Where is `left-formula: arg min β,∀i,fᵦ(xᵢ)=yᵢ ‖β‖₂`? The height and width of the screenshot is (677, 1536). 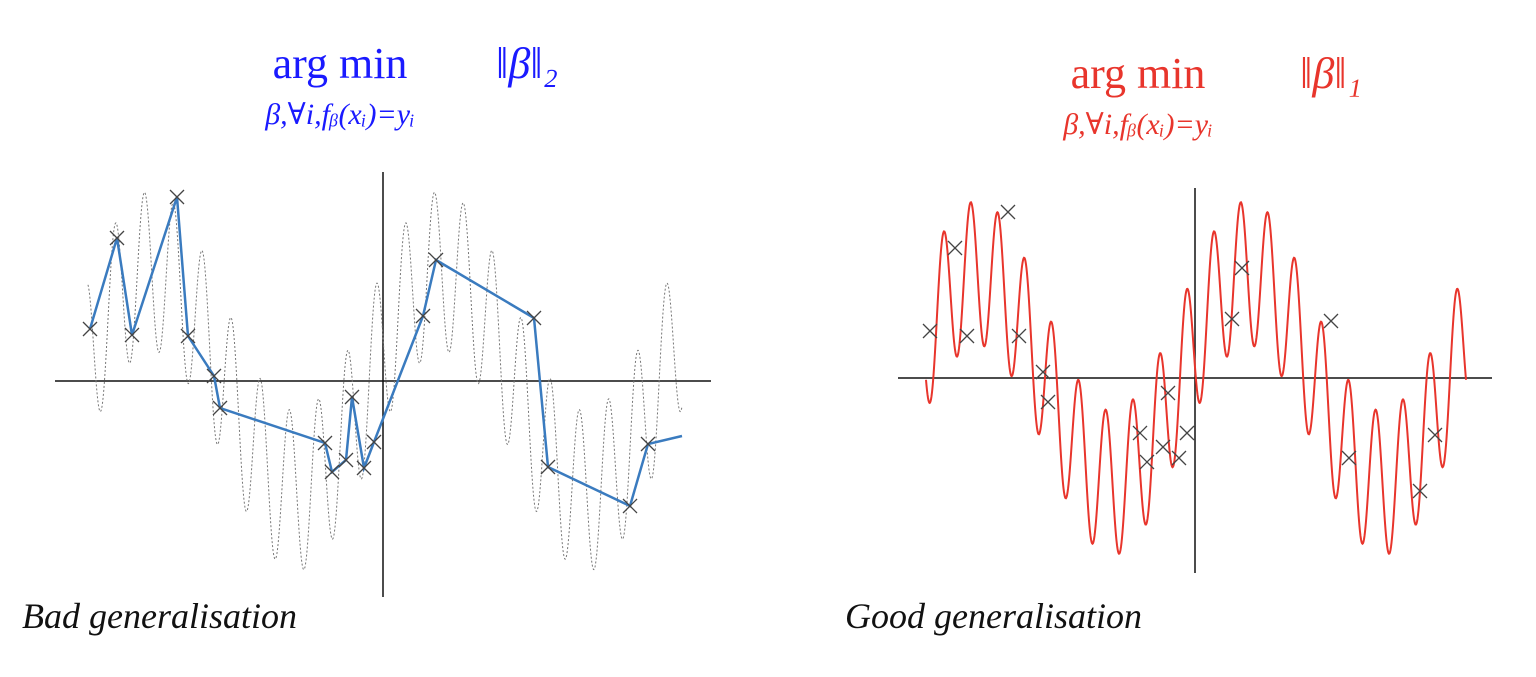
left-formula: arg min β,∀i,fᵦ(xᵢ)=yᵢ ‖β‖₂ is located at coordinates (411, 85).